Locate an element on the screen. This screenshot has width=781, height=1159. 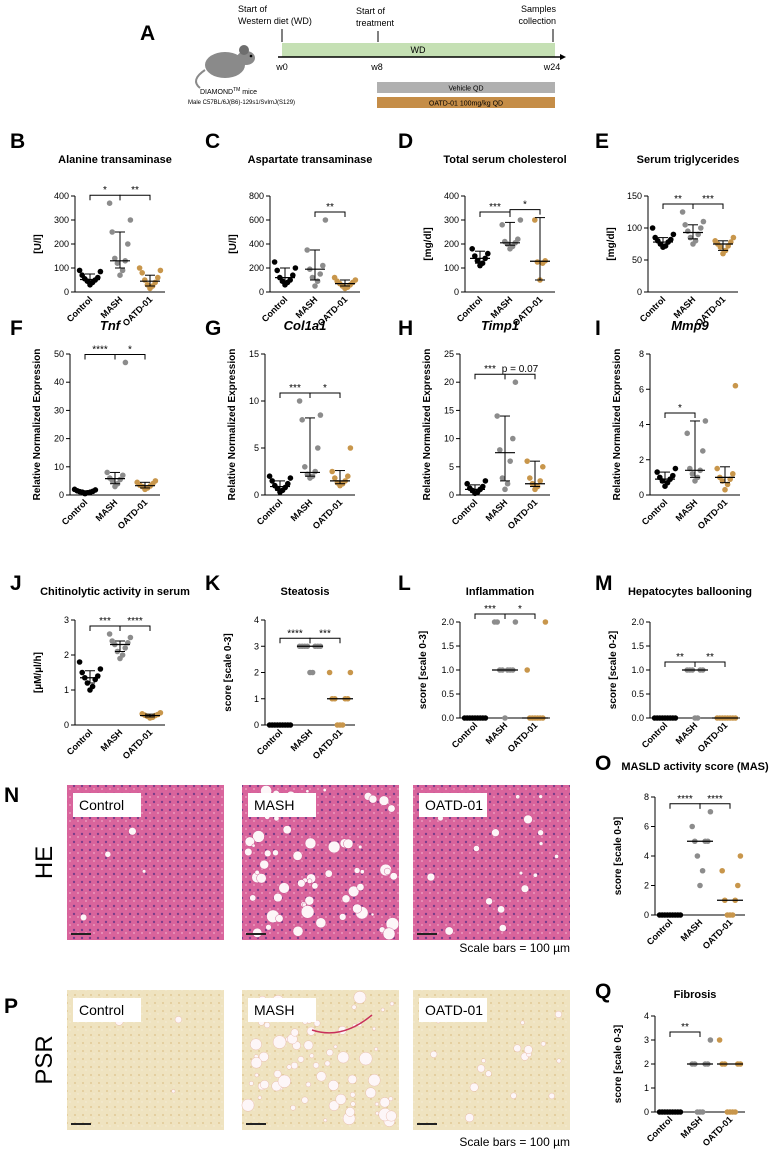
y-tick-label: 50 is located at coordinates (59, 354).